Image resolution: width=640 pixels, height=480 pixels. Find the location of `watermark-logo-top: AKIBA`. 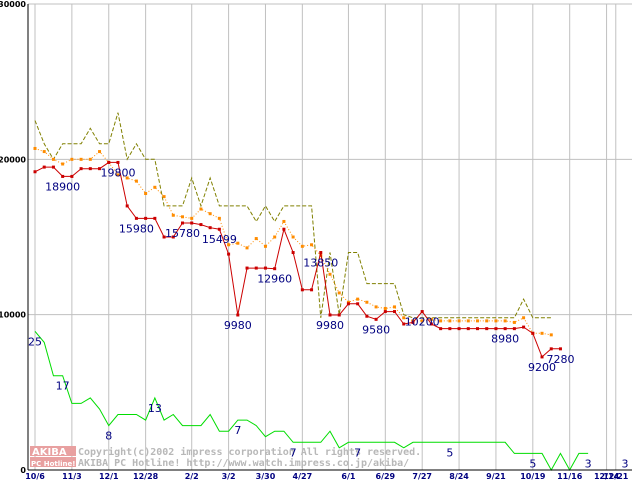

watermark-logo-top: AKIBA is located at coordinates (49, 452).